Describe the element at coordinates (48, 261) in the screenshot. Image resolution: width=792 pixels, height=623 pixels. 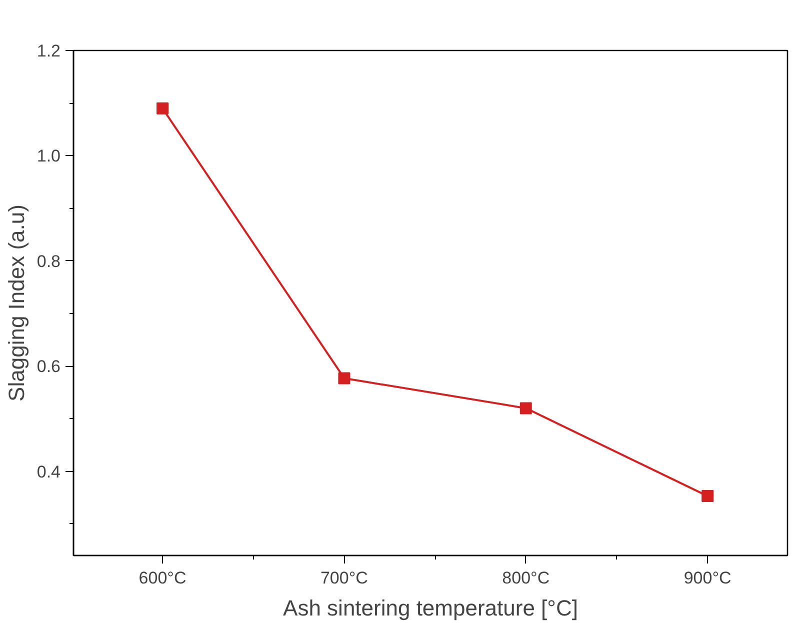
I see `y-tick-label: 0.8` at that location.